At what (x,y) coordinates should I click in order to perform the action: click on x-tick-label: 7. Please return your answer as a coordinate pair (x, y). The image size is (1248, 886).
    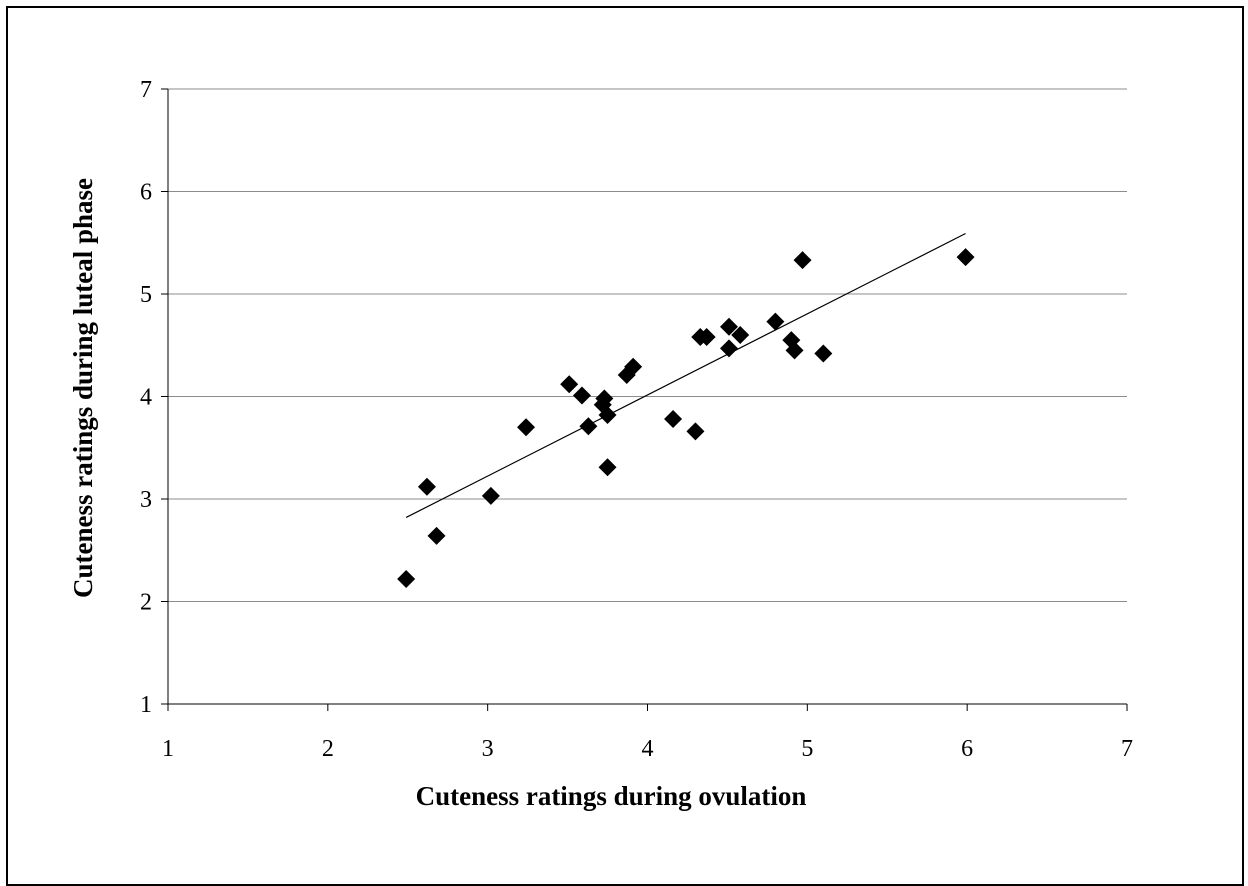
    Looking at the image, I should click on (1127, 749).